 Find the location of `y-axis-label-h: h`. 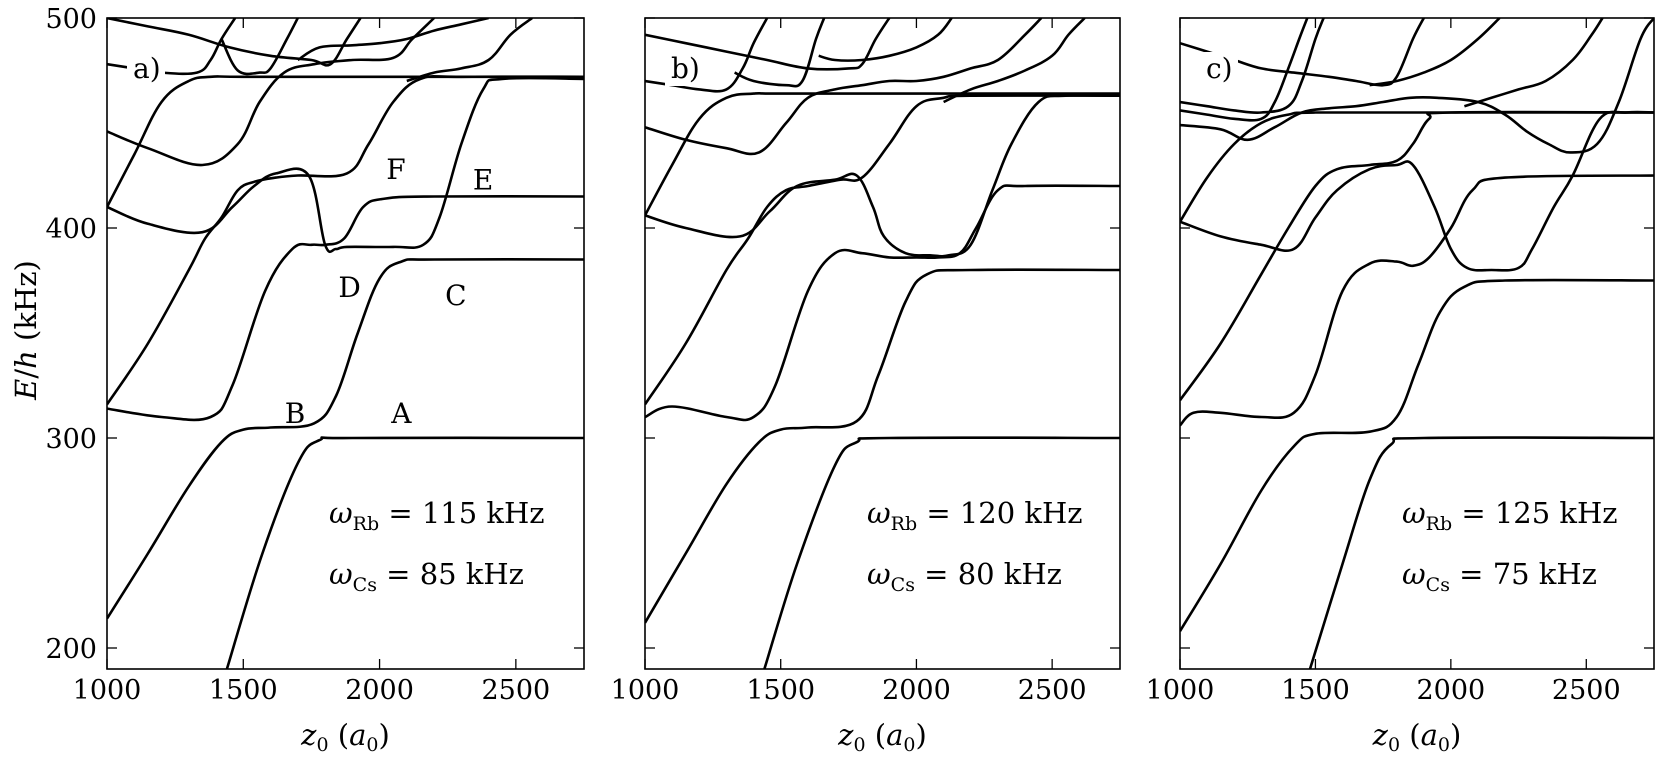

y-axis-label-h: h is located at coordinates (26, 359).